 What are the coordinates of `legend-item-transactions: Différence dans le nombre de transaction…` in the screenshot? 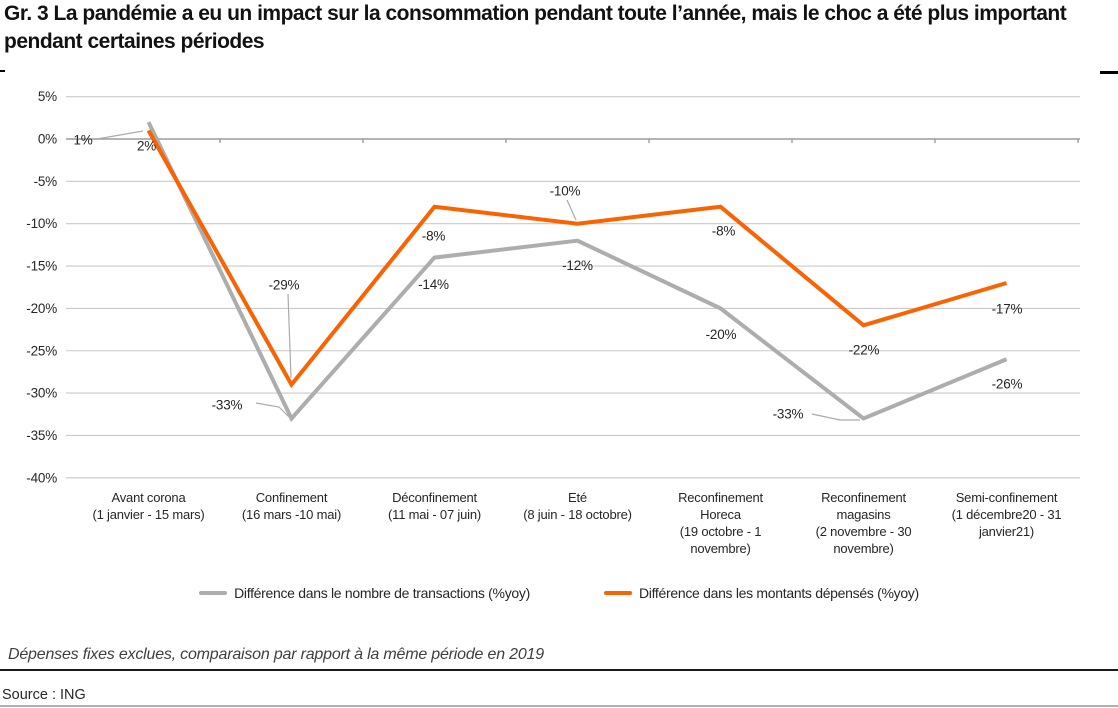 It's located at (364, 593).